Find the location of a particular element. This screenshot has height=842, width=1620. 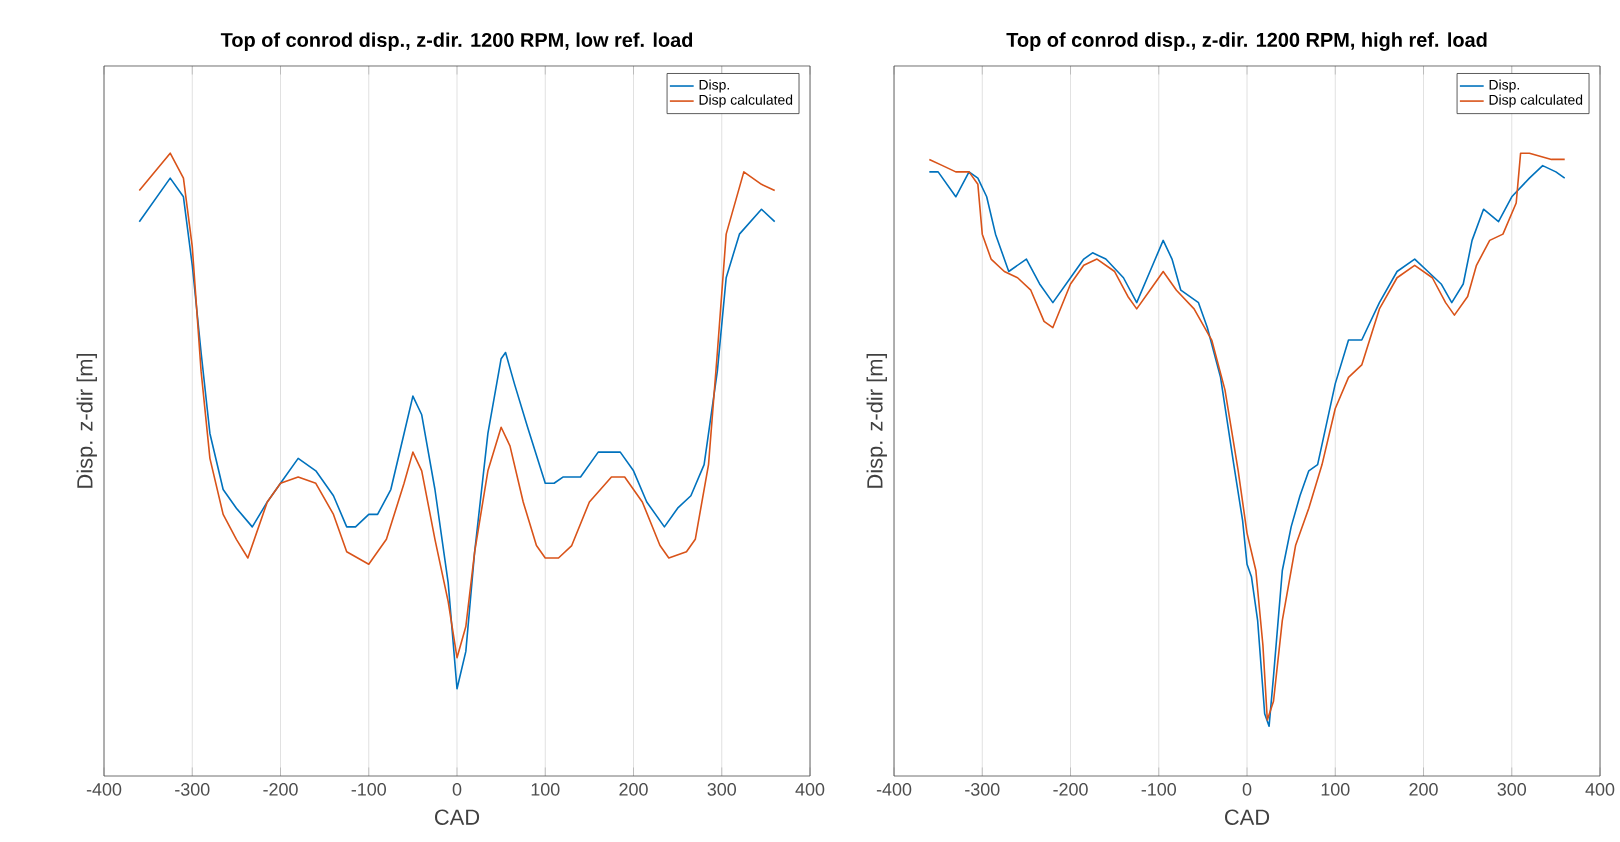

chart-title: Top of conrod disp., z-dir. 1200 RPM, low ref. load is located at coordinates (456, 41).